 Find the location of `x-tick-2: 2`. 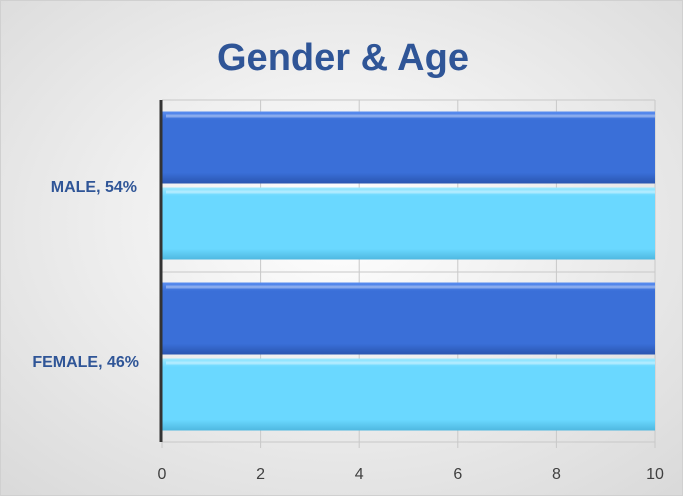

x-tick-2: 2 is located at coordinates (260, 474).